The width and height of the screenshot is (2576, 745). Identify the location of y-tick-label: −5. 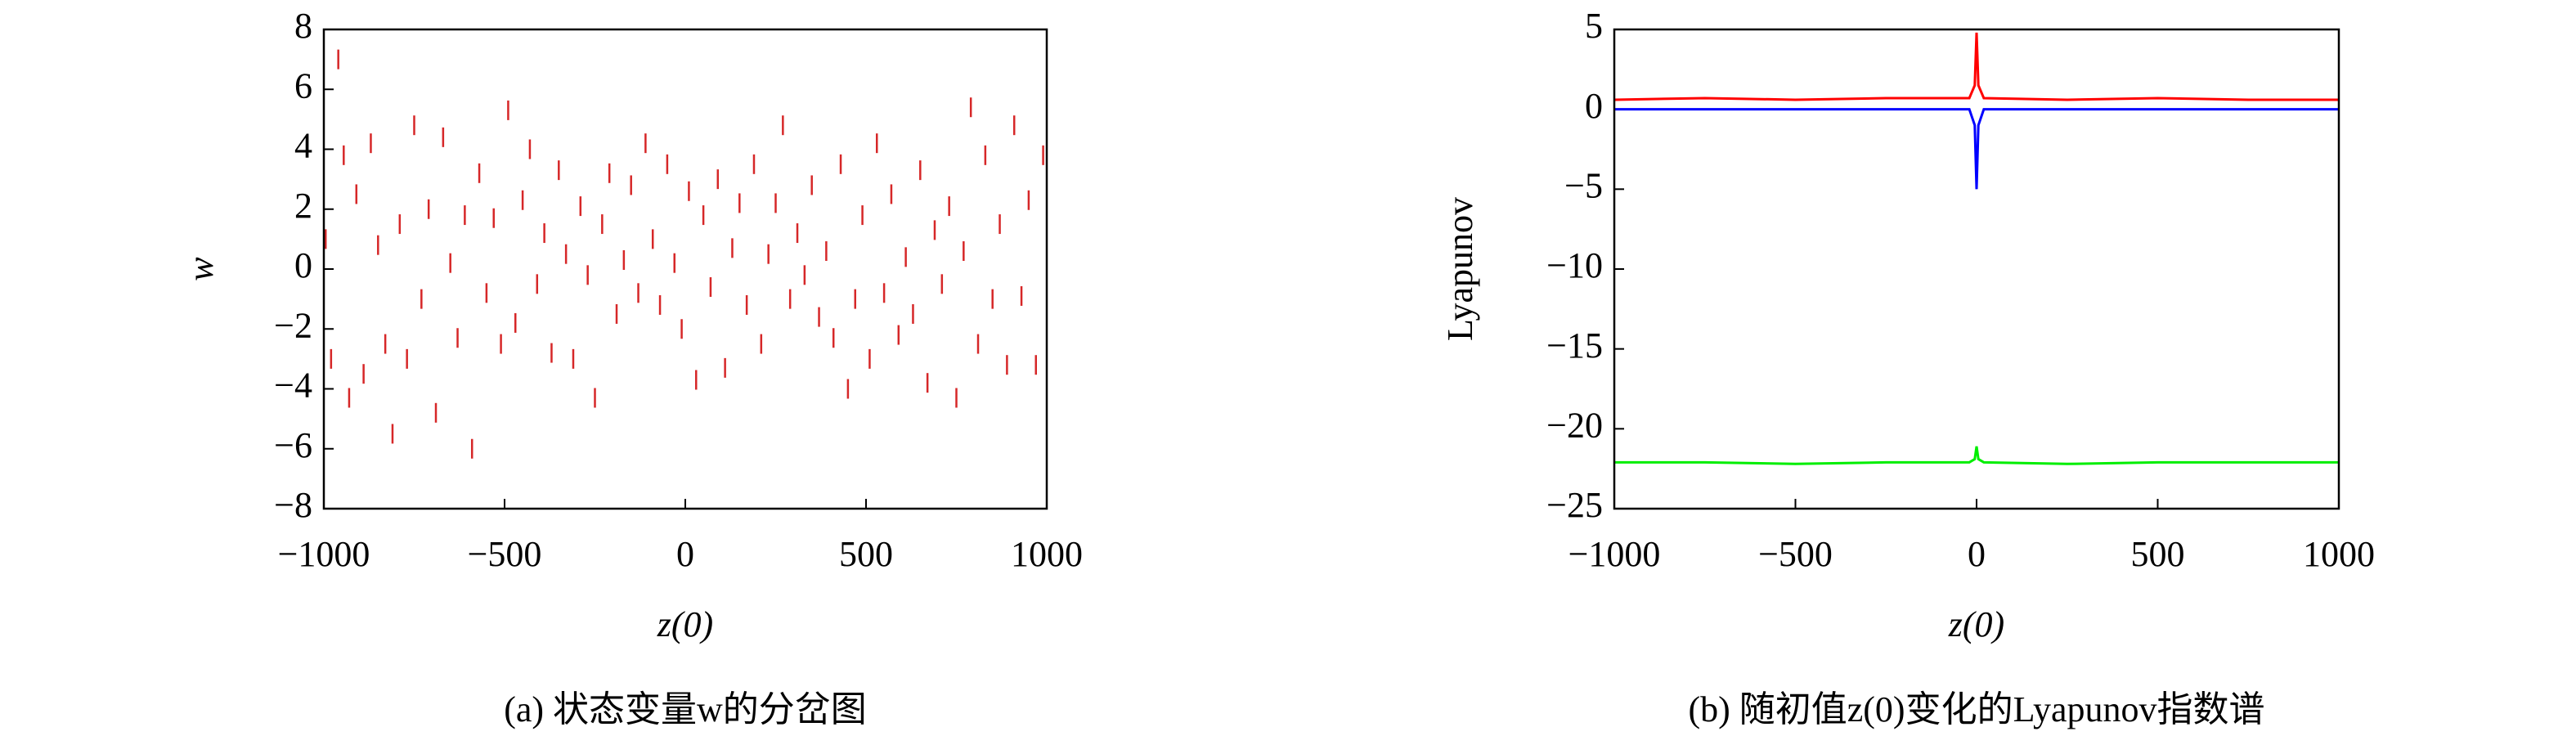
(1584, 185).